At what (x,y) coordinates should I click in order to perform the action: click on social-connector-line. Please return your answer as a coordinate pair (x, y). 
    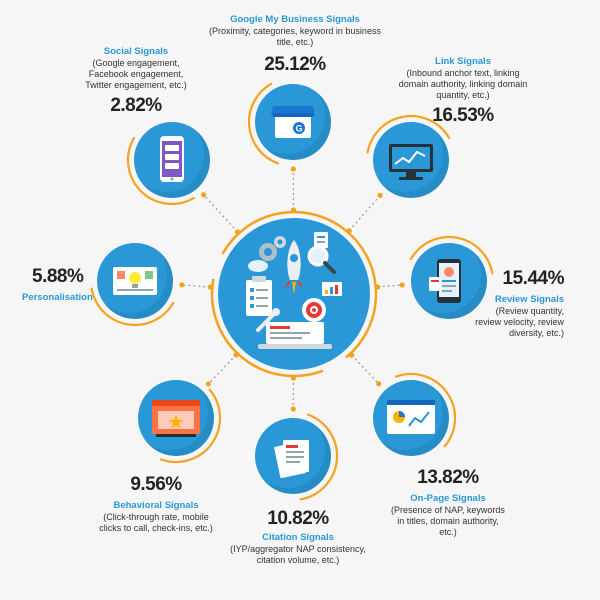
    Looking at the image, I should click on (220, 213).